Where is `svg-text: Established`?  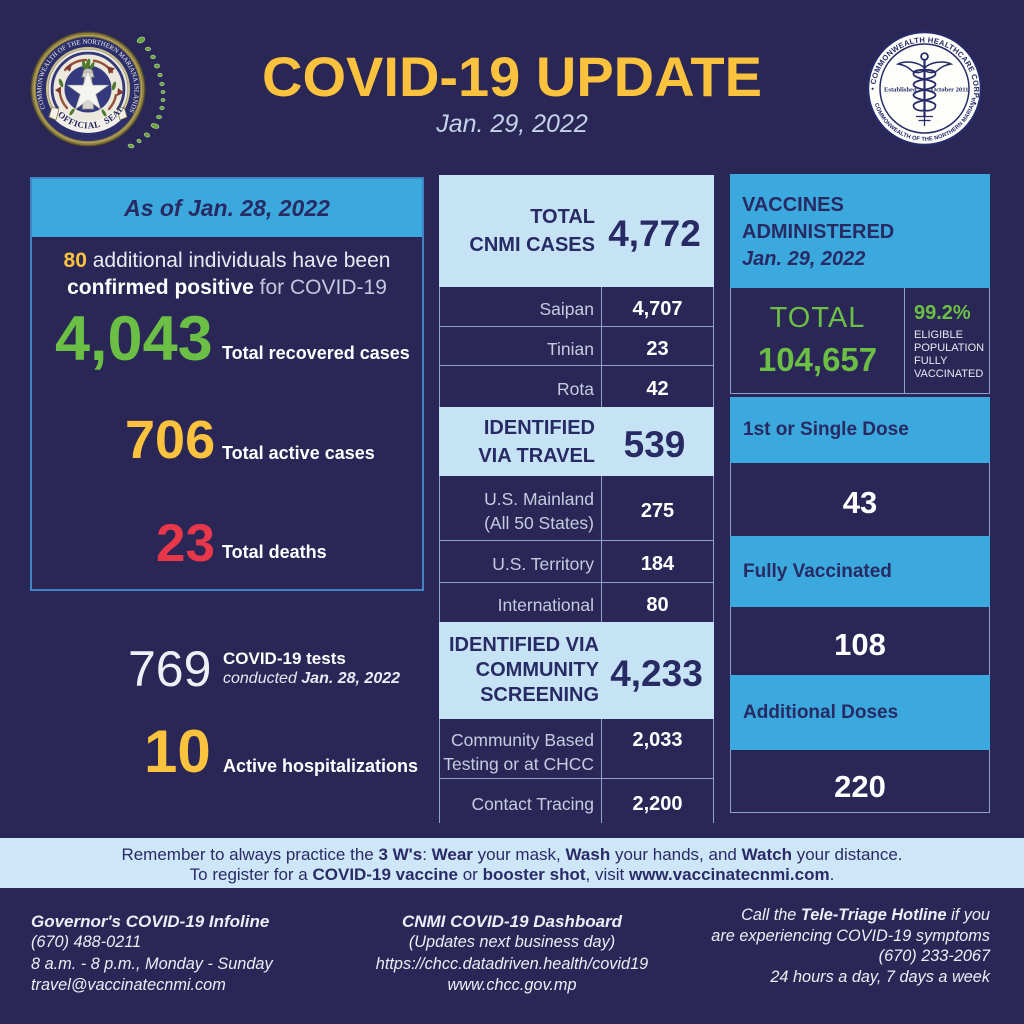 svg-text: Established is located at coordinates (900, 90).